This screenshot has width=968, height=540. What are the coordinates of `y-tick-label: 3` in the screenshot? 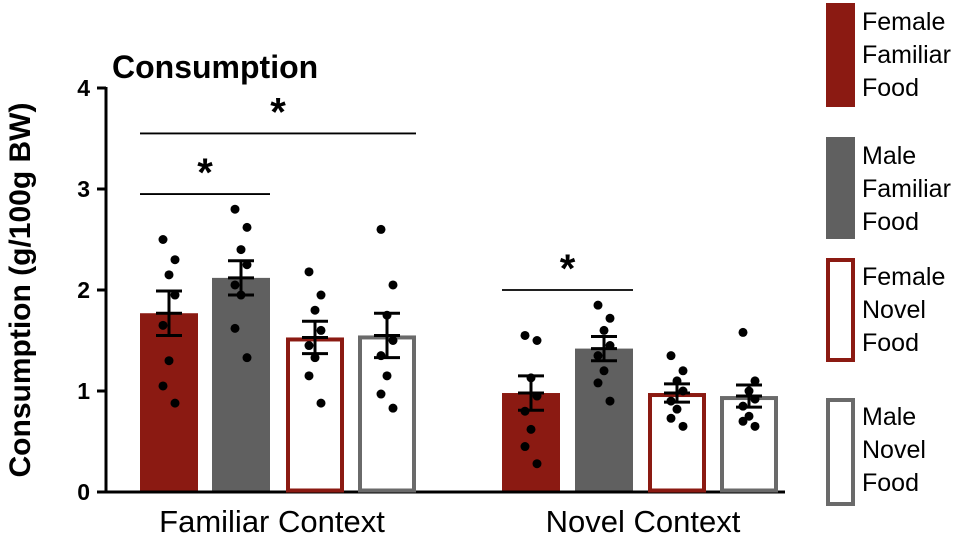 It's located at (83, 189).